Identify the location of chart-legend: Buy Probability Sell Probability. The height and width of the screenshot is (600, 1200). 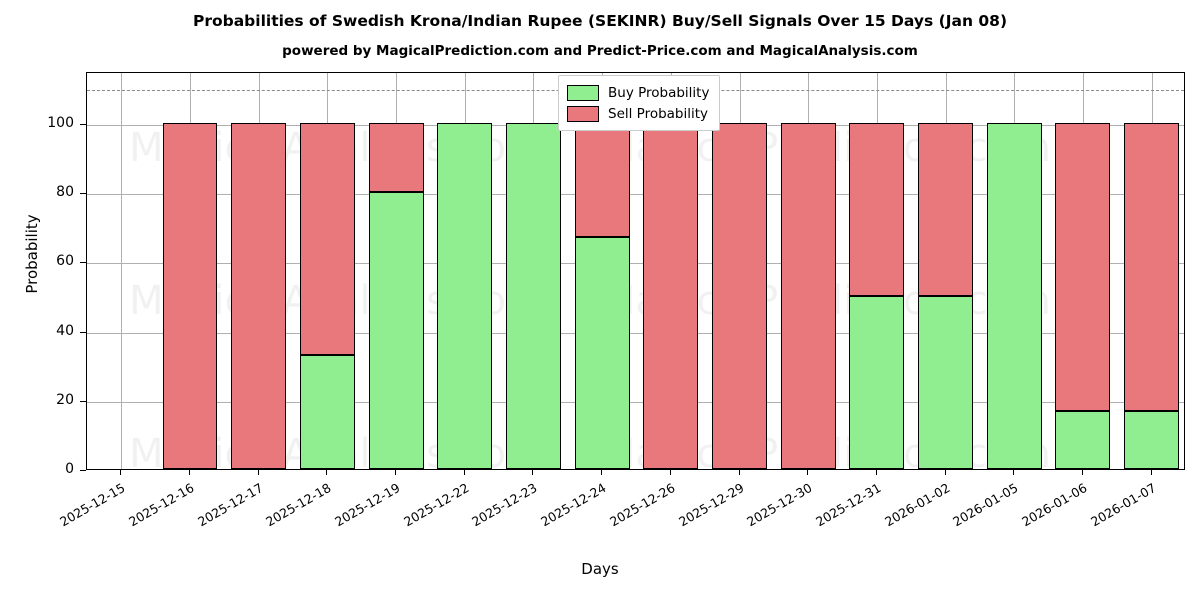
(639, 103).